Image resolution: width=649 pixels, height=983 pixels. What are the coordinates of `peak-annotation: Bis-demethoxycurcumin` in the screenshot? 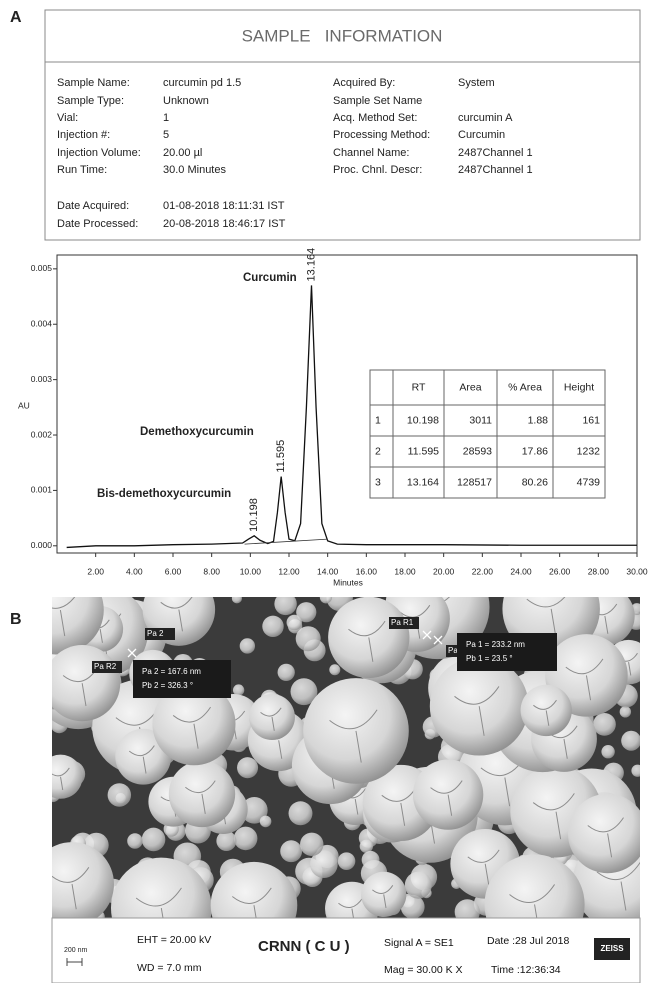 It's located at (164, 494).